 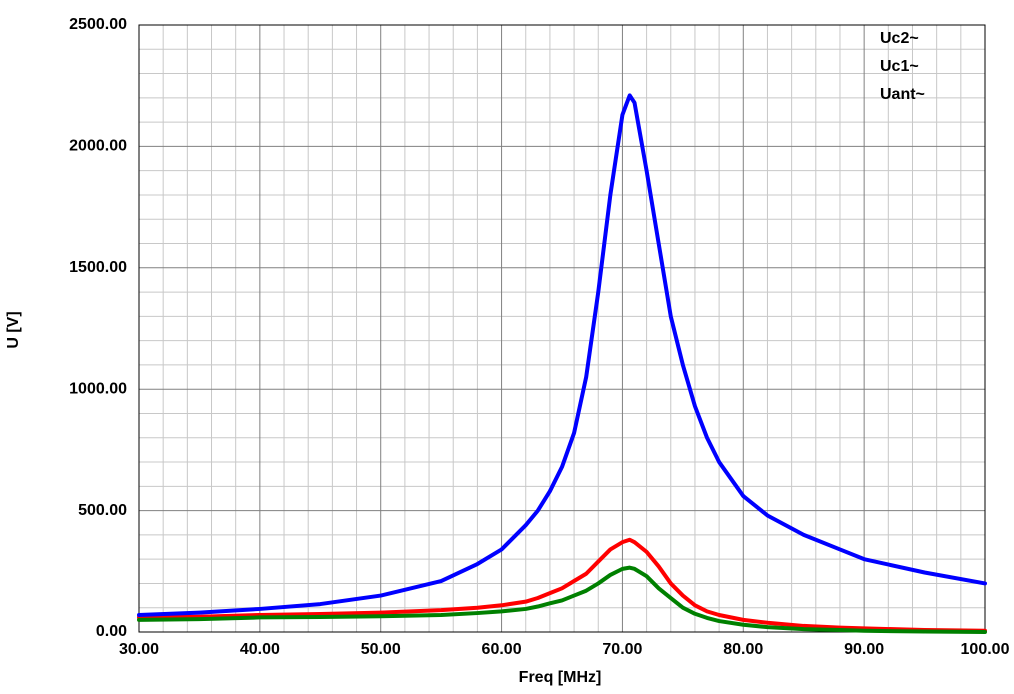 What do you see at coordinates (111, 631) in the screenshot?
I see `y-tick-label: 0.00` at bounding box center [111, 631].